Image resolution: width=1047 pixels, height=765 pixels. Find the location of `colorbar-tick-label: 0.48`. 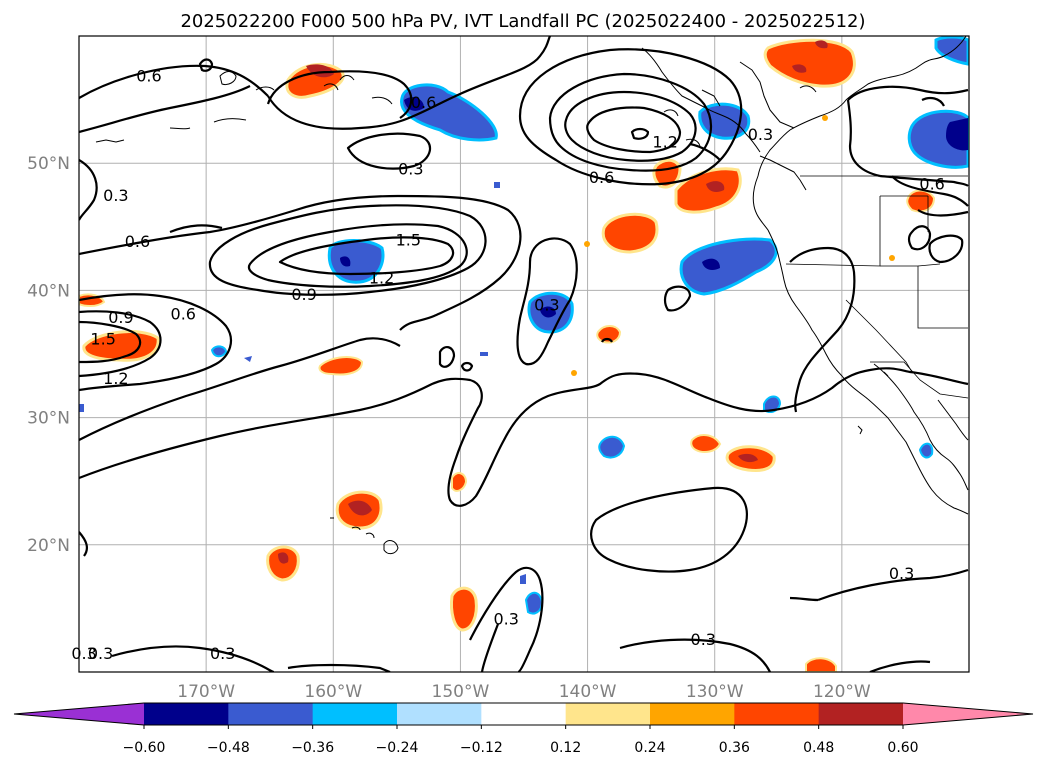

colorbar-tick-label: 0.48 is located at coordinates (818, 748).